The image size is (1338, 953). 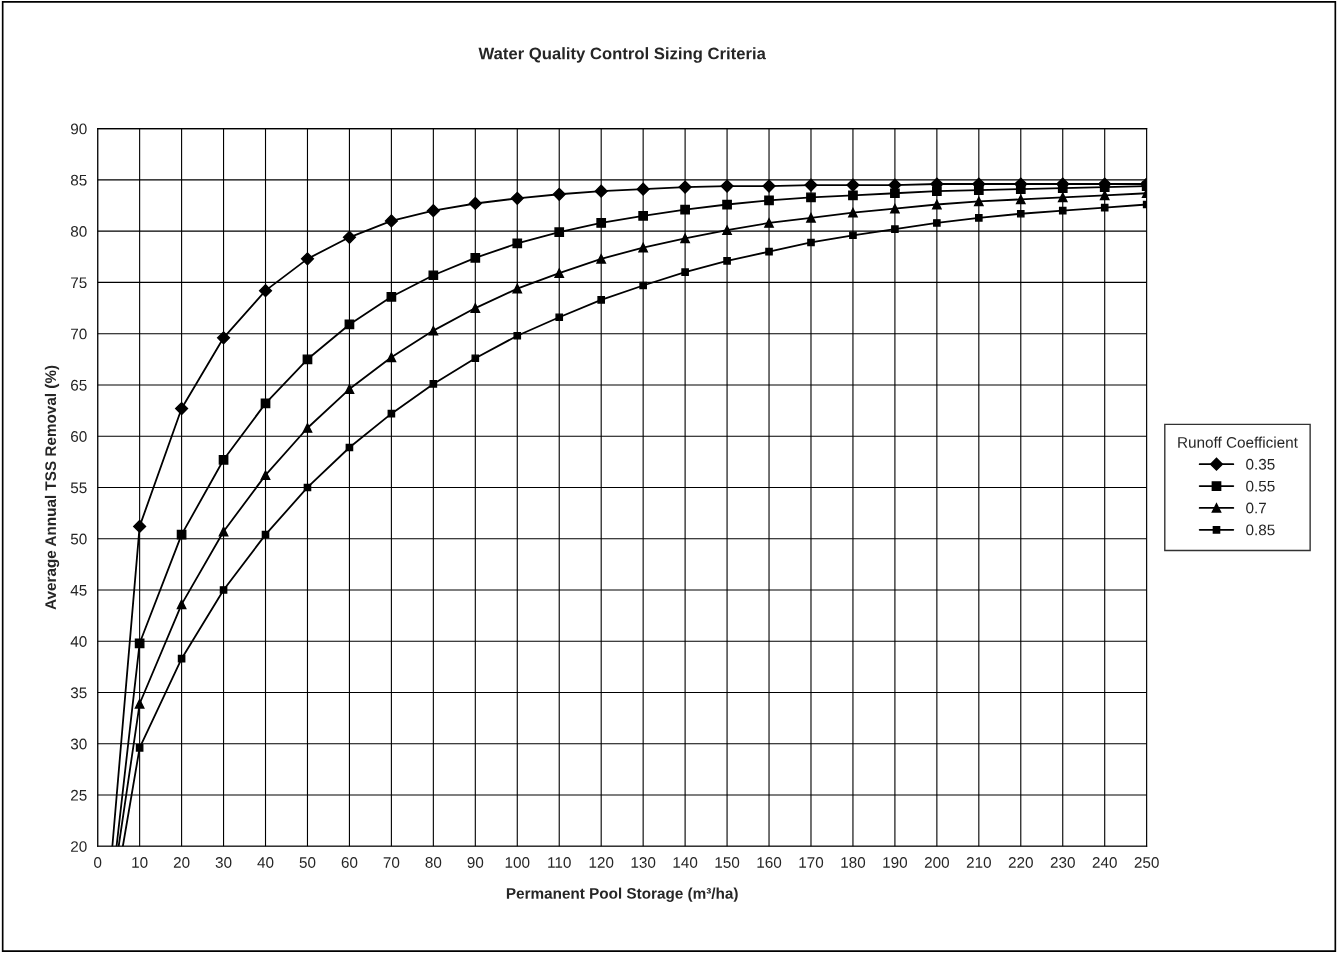 I want to click on legend-title: Runoff Coefficient, so click(x=1238, y=442).